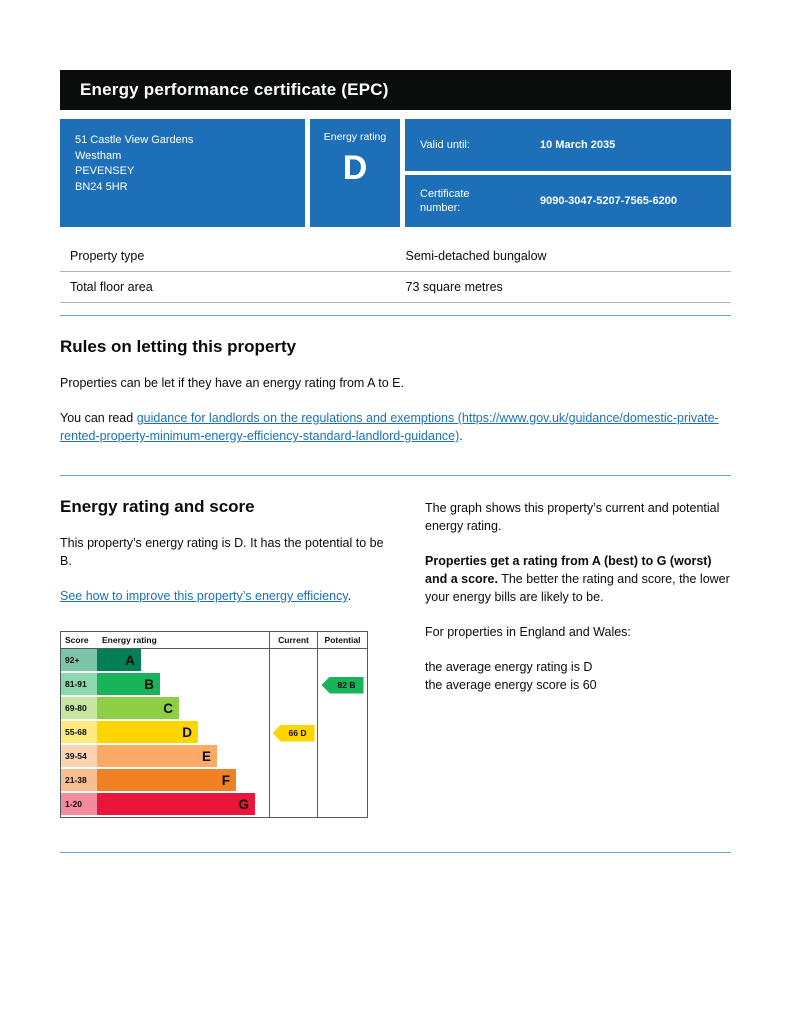 The width and height of the screenshot is (791, 1024). What do you see at coordinates (178, 346) in the screenshot?
I see `rules-heading: Rules on letting this property` at bounding box center [178, 346].